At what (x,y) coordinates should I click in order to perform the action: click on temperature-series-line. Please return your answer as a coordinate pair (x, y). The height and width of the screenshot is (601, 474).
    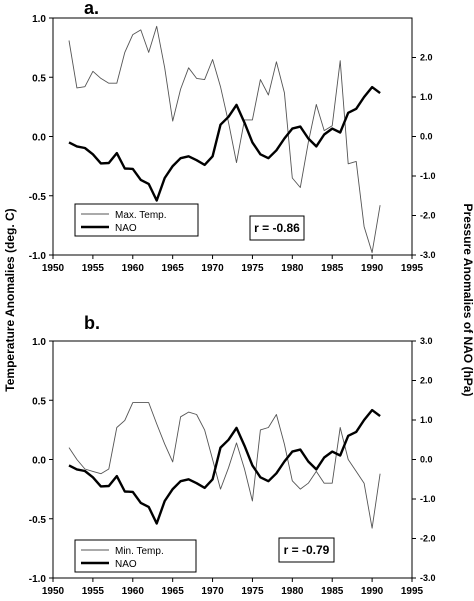
    Looking at the image, I should click on (224, 465).